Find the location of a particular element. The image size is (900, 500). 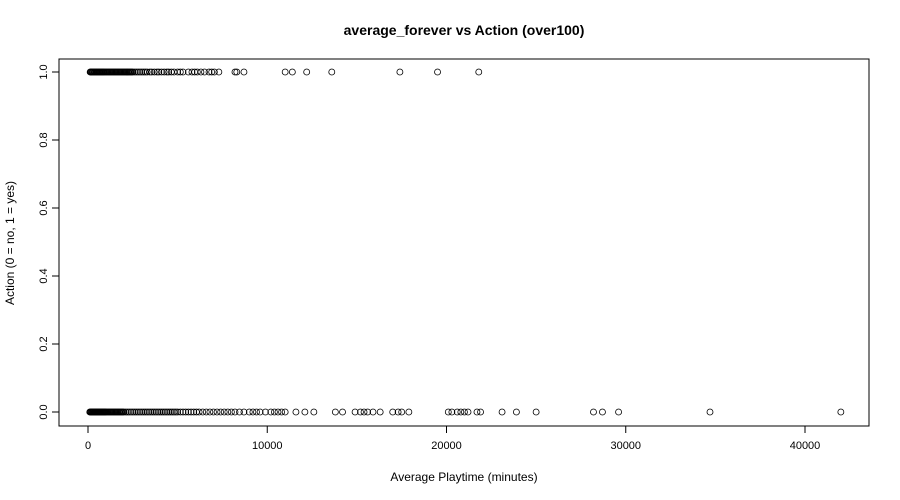

y-tick-label: 1.0 is located at coordinates (44, 71).